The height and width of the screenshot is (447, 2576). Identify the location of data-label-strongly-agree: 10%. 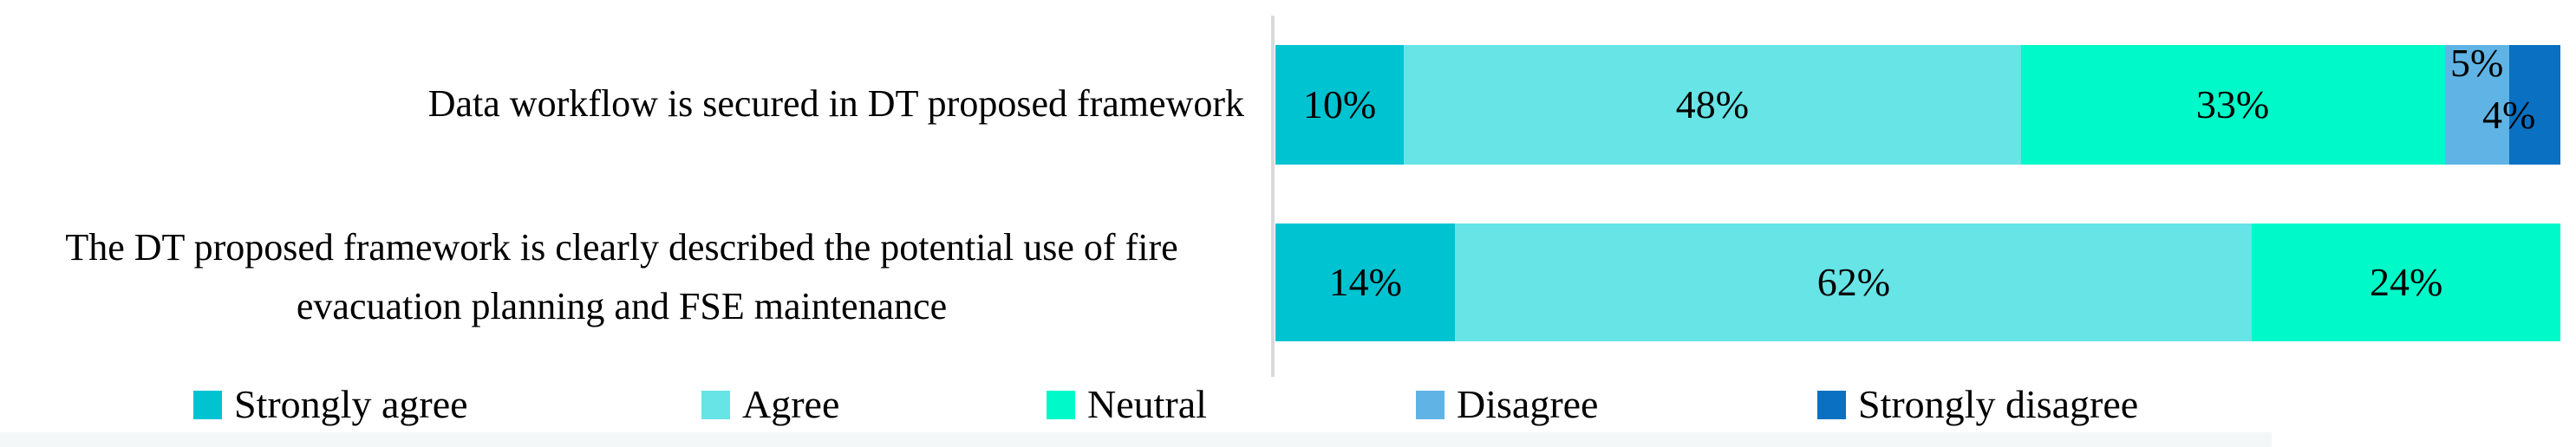
(1340, 104).